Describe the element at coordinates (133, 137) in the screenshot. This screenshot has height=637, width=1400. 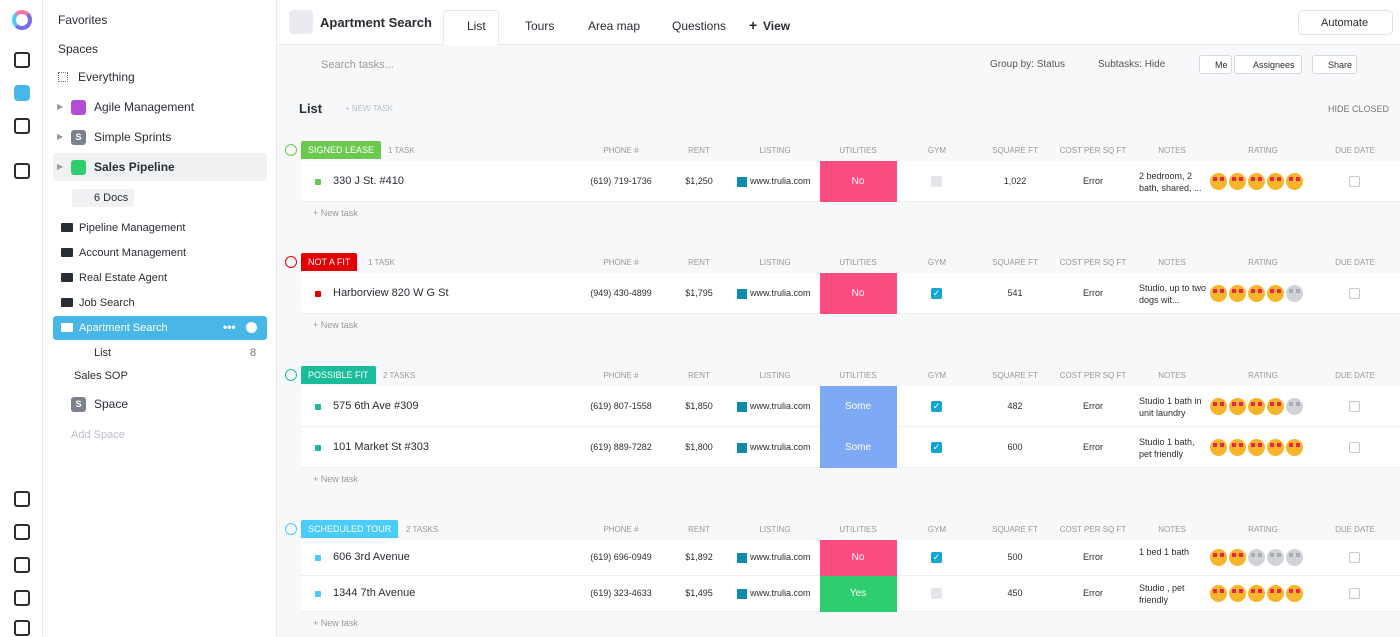
I see `space-name: Simple Sprints` at that location.